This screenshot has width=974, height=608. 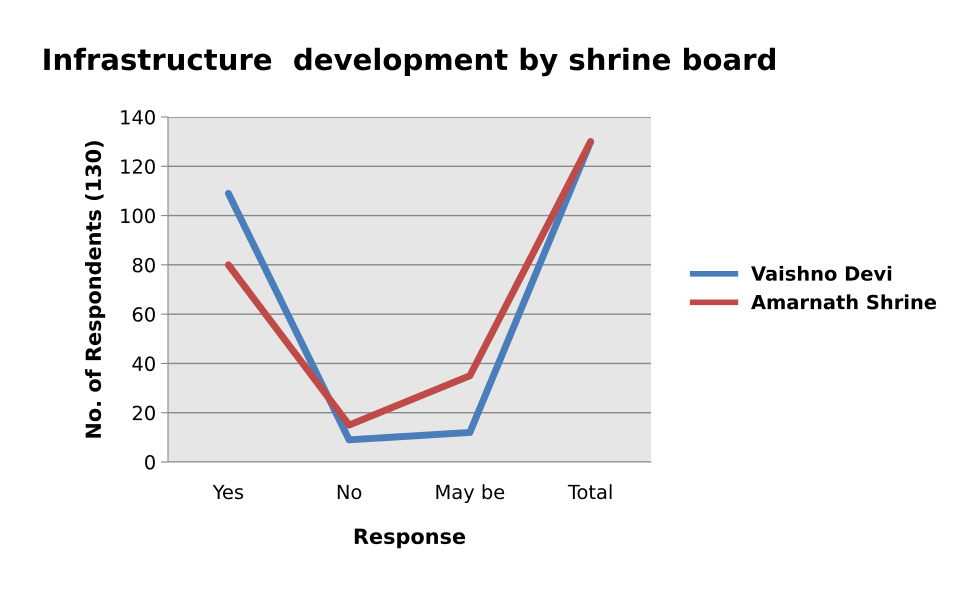 What do you see at coordinates (409, 62) in the screenshot?
I see `chart-title: Infrastructure development by shrine board` at bounding box center [409, 62].